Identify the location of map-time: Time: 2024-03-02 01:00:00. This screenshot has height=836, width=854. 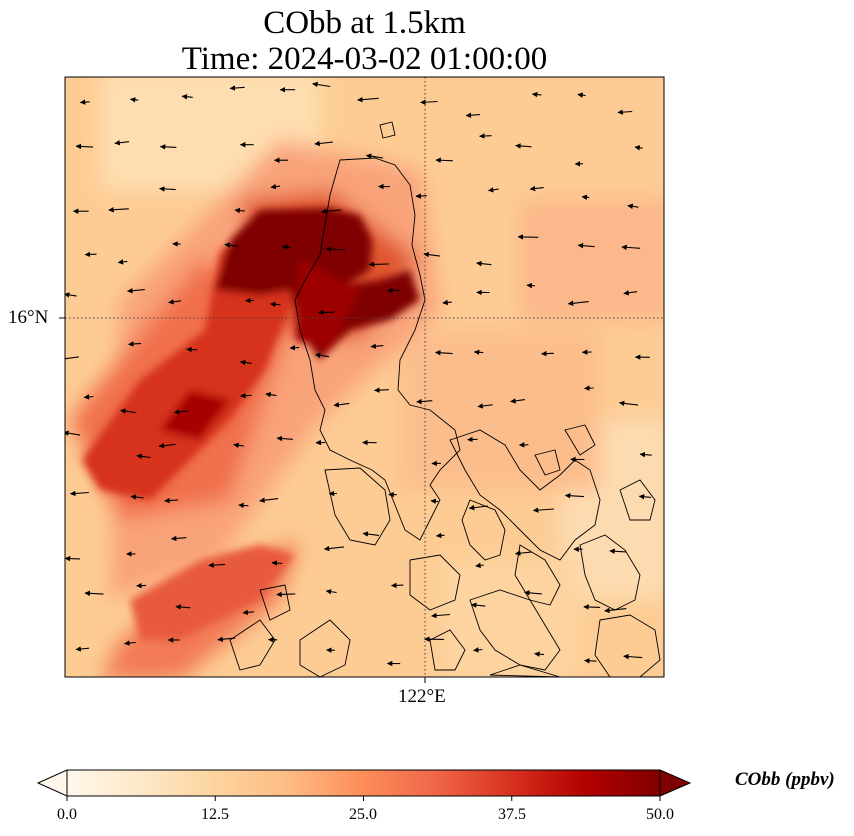
(364, 59).